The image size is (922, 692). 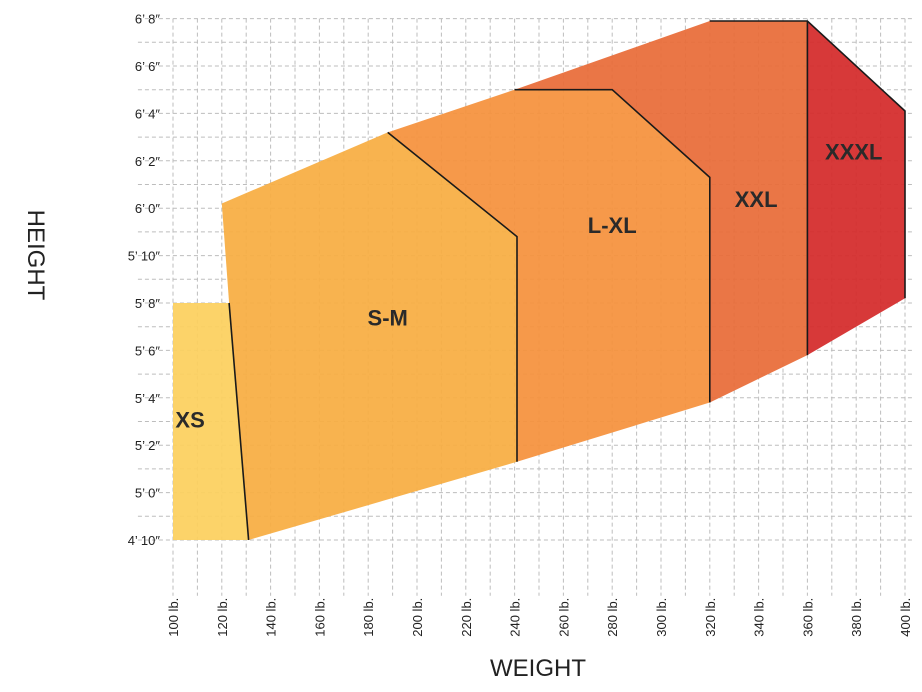 What do you see at coordinates (189, 419) in the screenshot?
I see `zone-label-xs: XS` at bounding box center [189, 419].